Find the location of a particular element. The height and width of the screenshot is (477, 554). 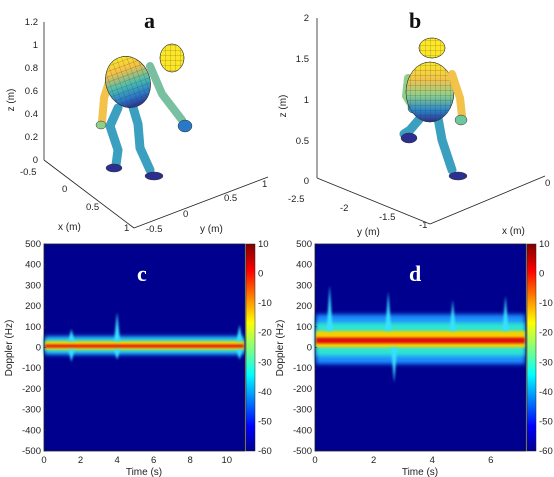

panel-label-d: d is located at coordinates (415, 273).